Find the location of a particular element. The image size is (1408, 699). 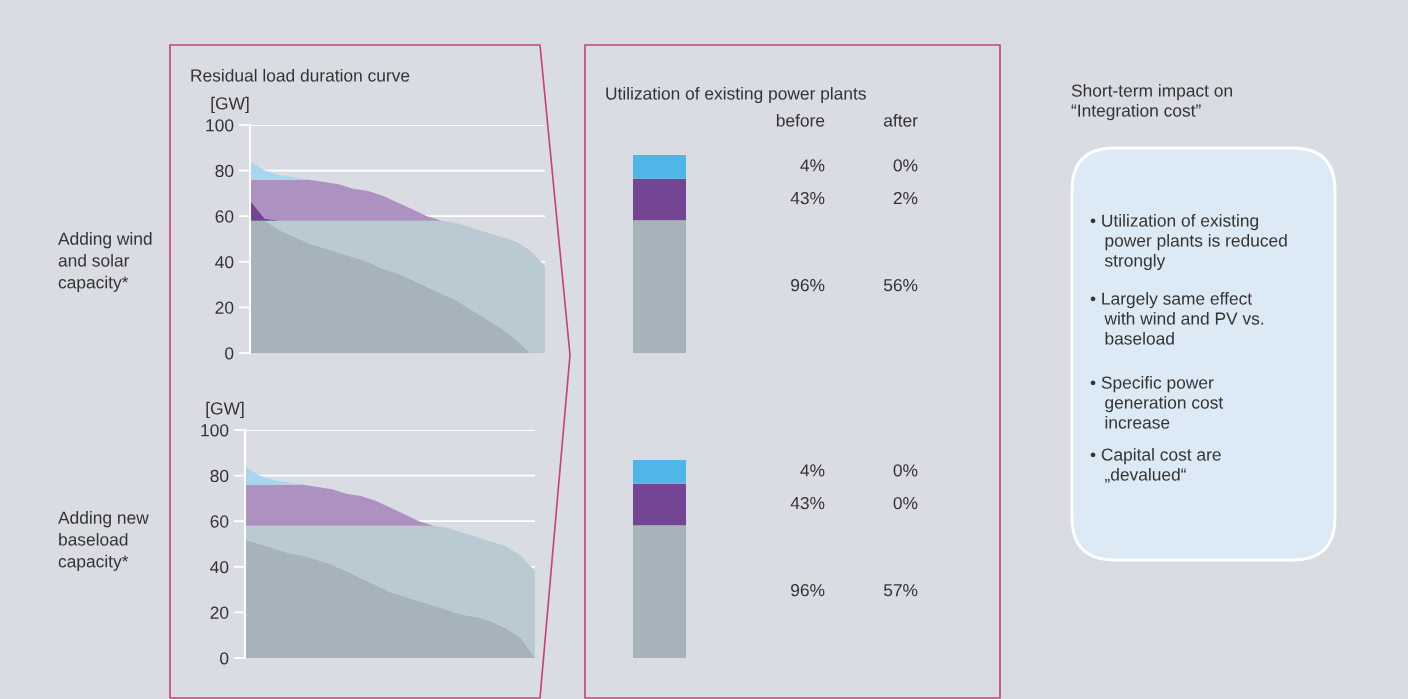

text: after is located at coordinates (901, 120).